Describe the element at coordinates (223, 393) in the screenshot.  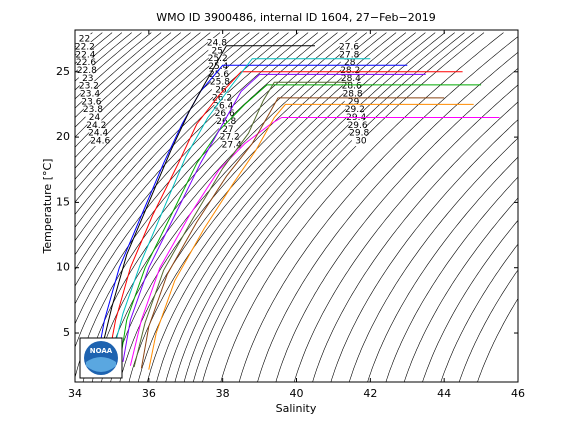
I see `x-tick-label: 38` at that location.